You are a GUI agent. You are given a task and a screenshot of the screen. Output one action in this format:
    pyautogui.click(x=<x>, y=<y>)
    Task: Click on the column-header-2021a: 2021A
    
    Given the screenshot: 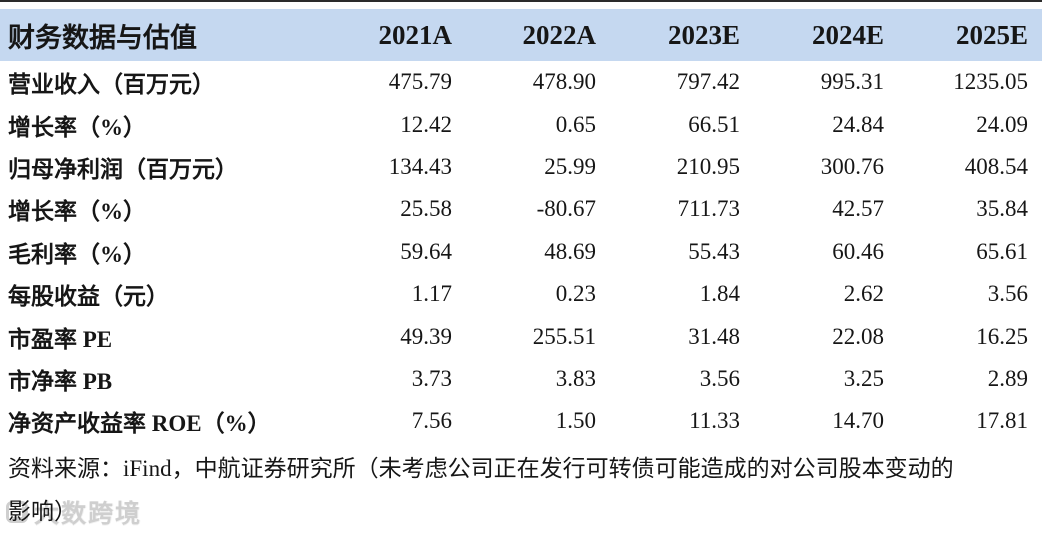 What is the action you would take?
    pyautogui.click(x=415, y=34)
    